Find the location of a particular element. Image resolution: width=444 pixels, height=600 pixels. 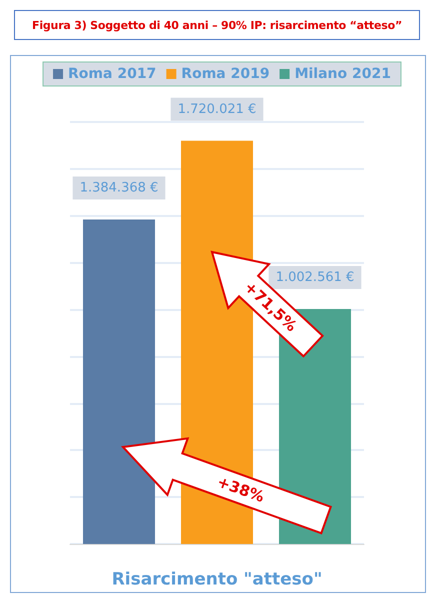

legend-label: Roma 2017 is located at coordinates (112, 74).